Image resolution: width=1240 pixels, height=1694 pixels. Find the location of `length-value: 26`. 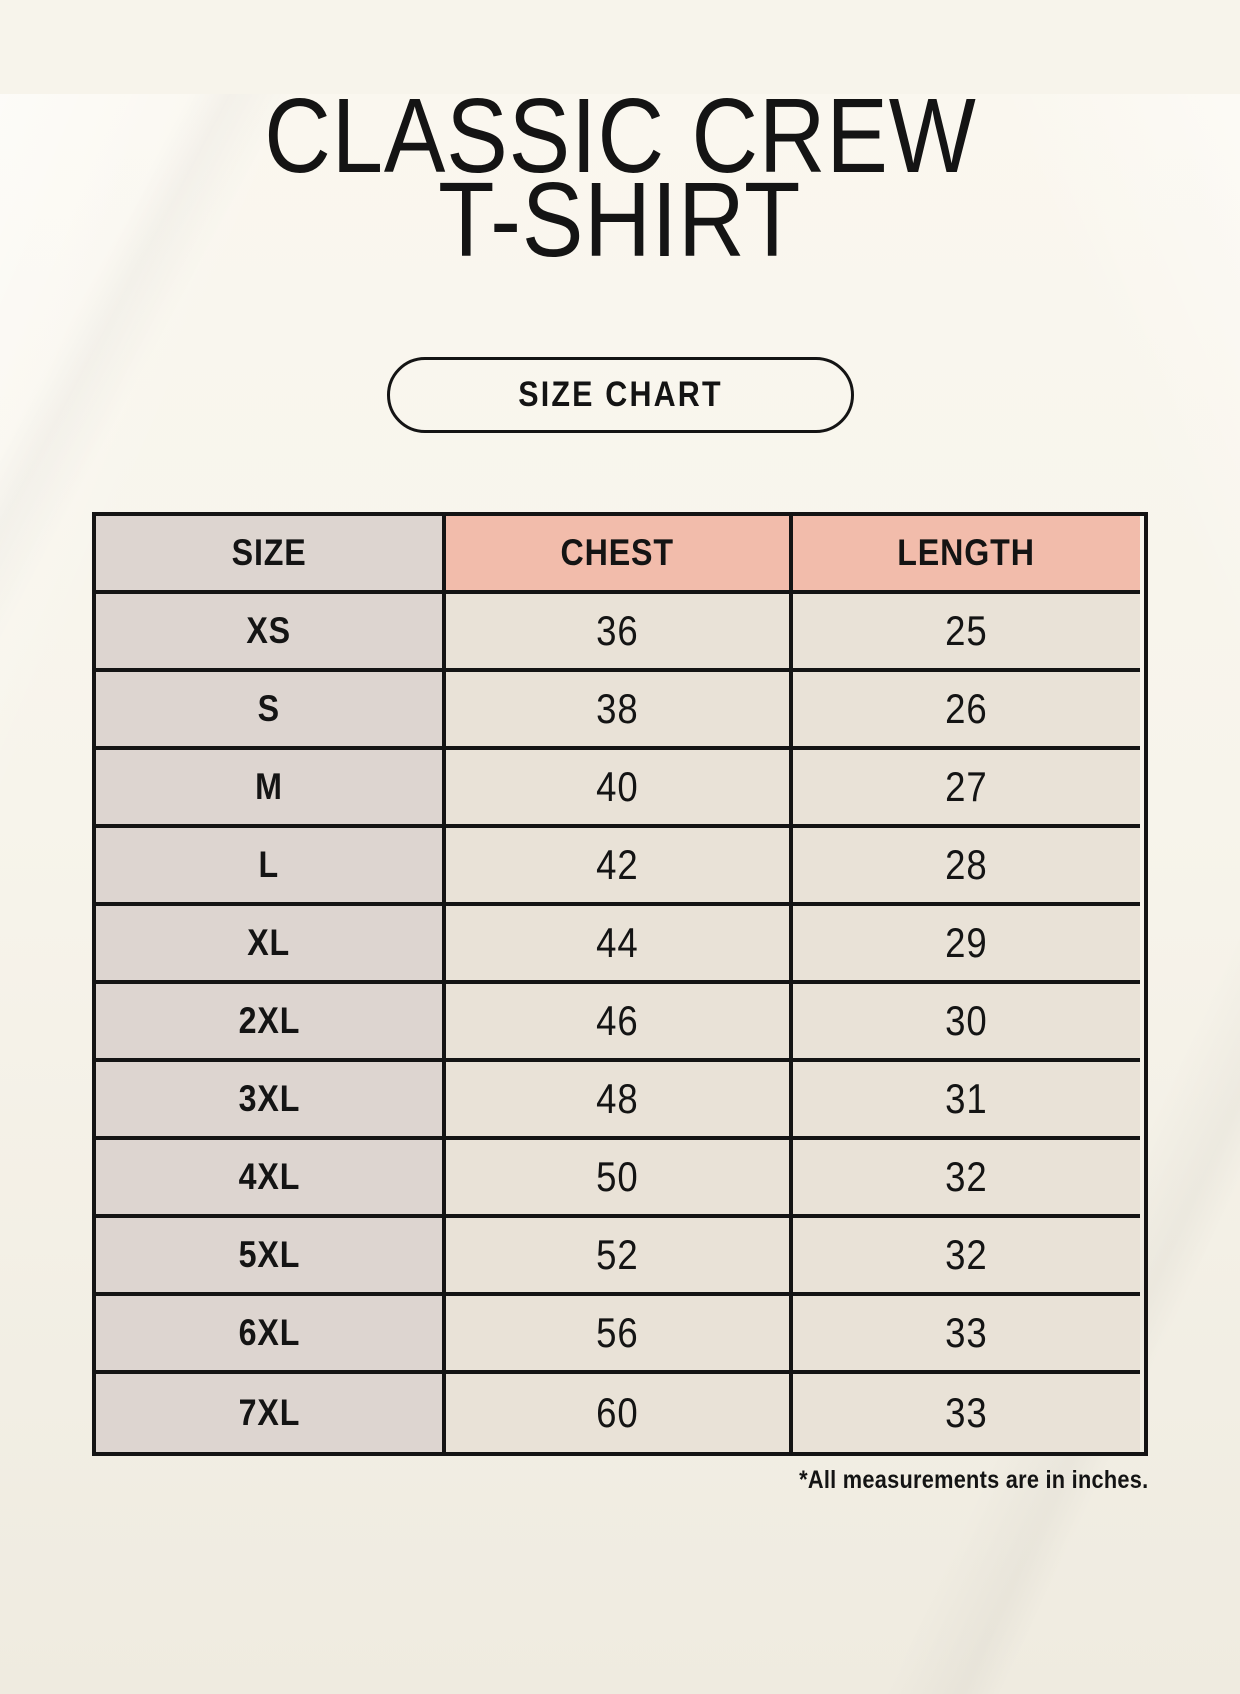

length-value: 26 is located at coordinates (966, 708).